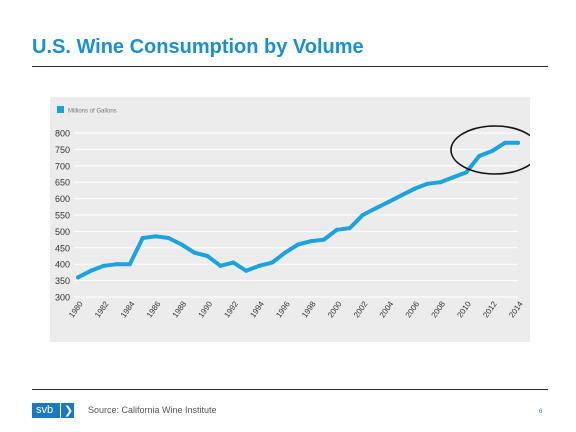 The height and width of the screenshot is (432, 576). I want to click on x-tick-label: 2006, so click(413, 309).